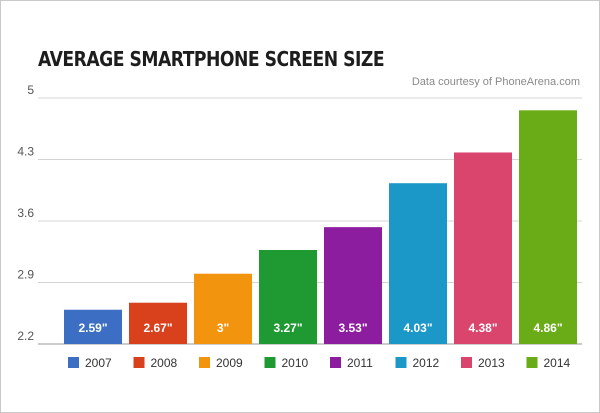 Image resolution: width=600 pixels, height=413 pixels. I want to click on bar-2010, so click(288, 296).